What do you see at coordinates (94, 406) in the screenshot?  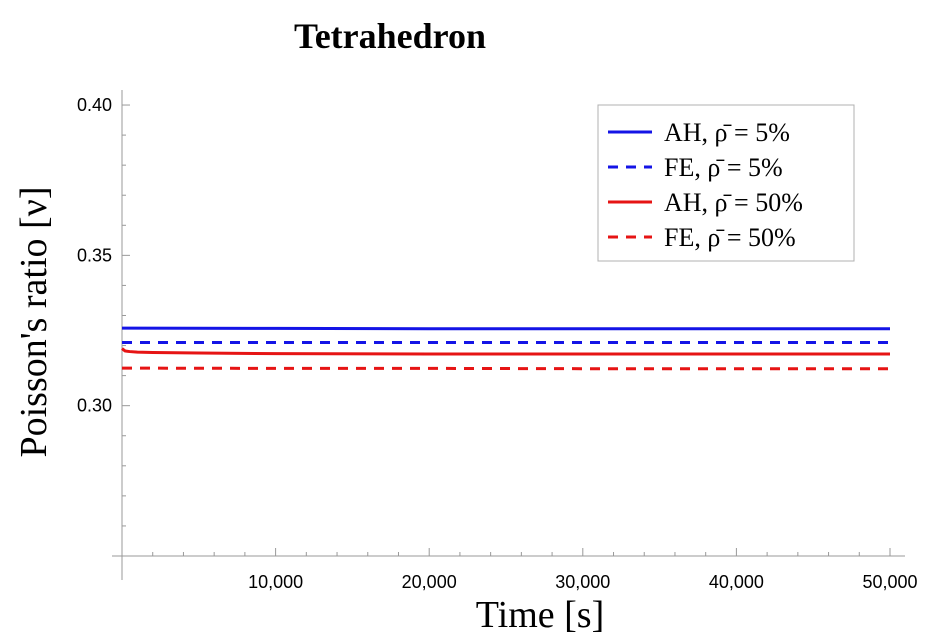 I see `y-tick-label: 0.30` at bounding box center [94, 406].